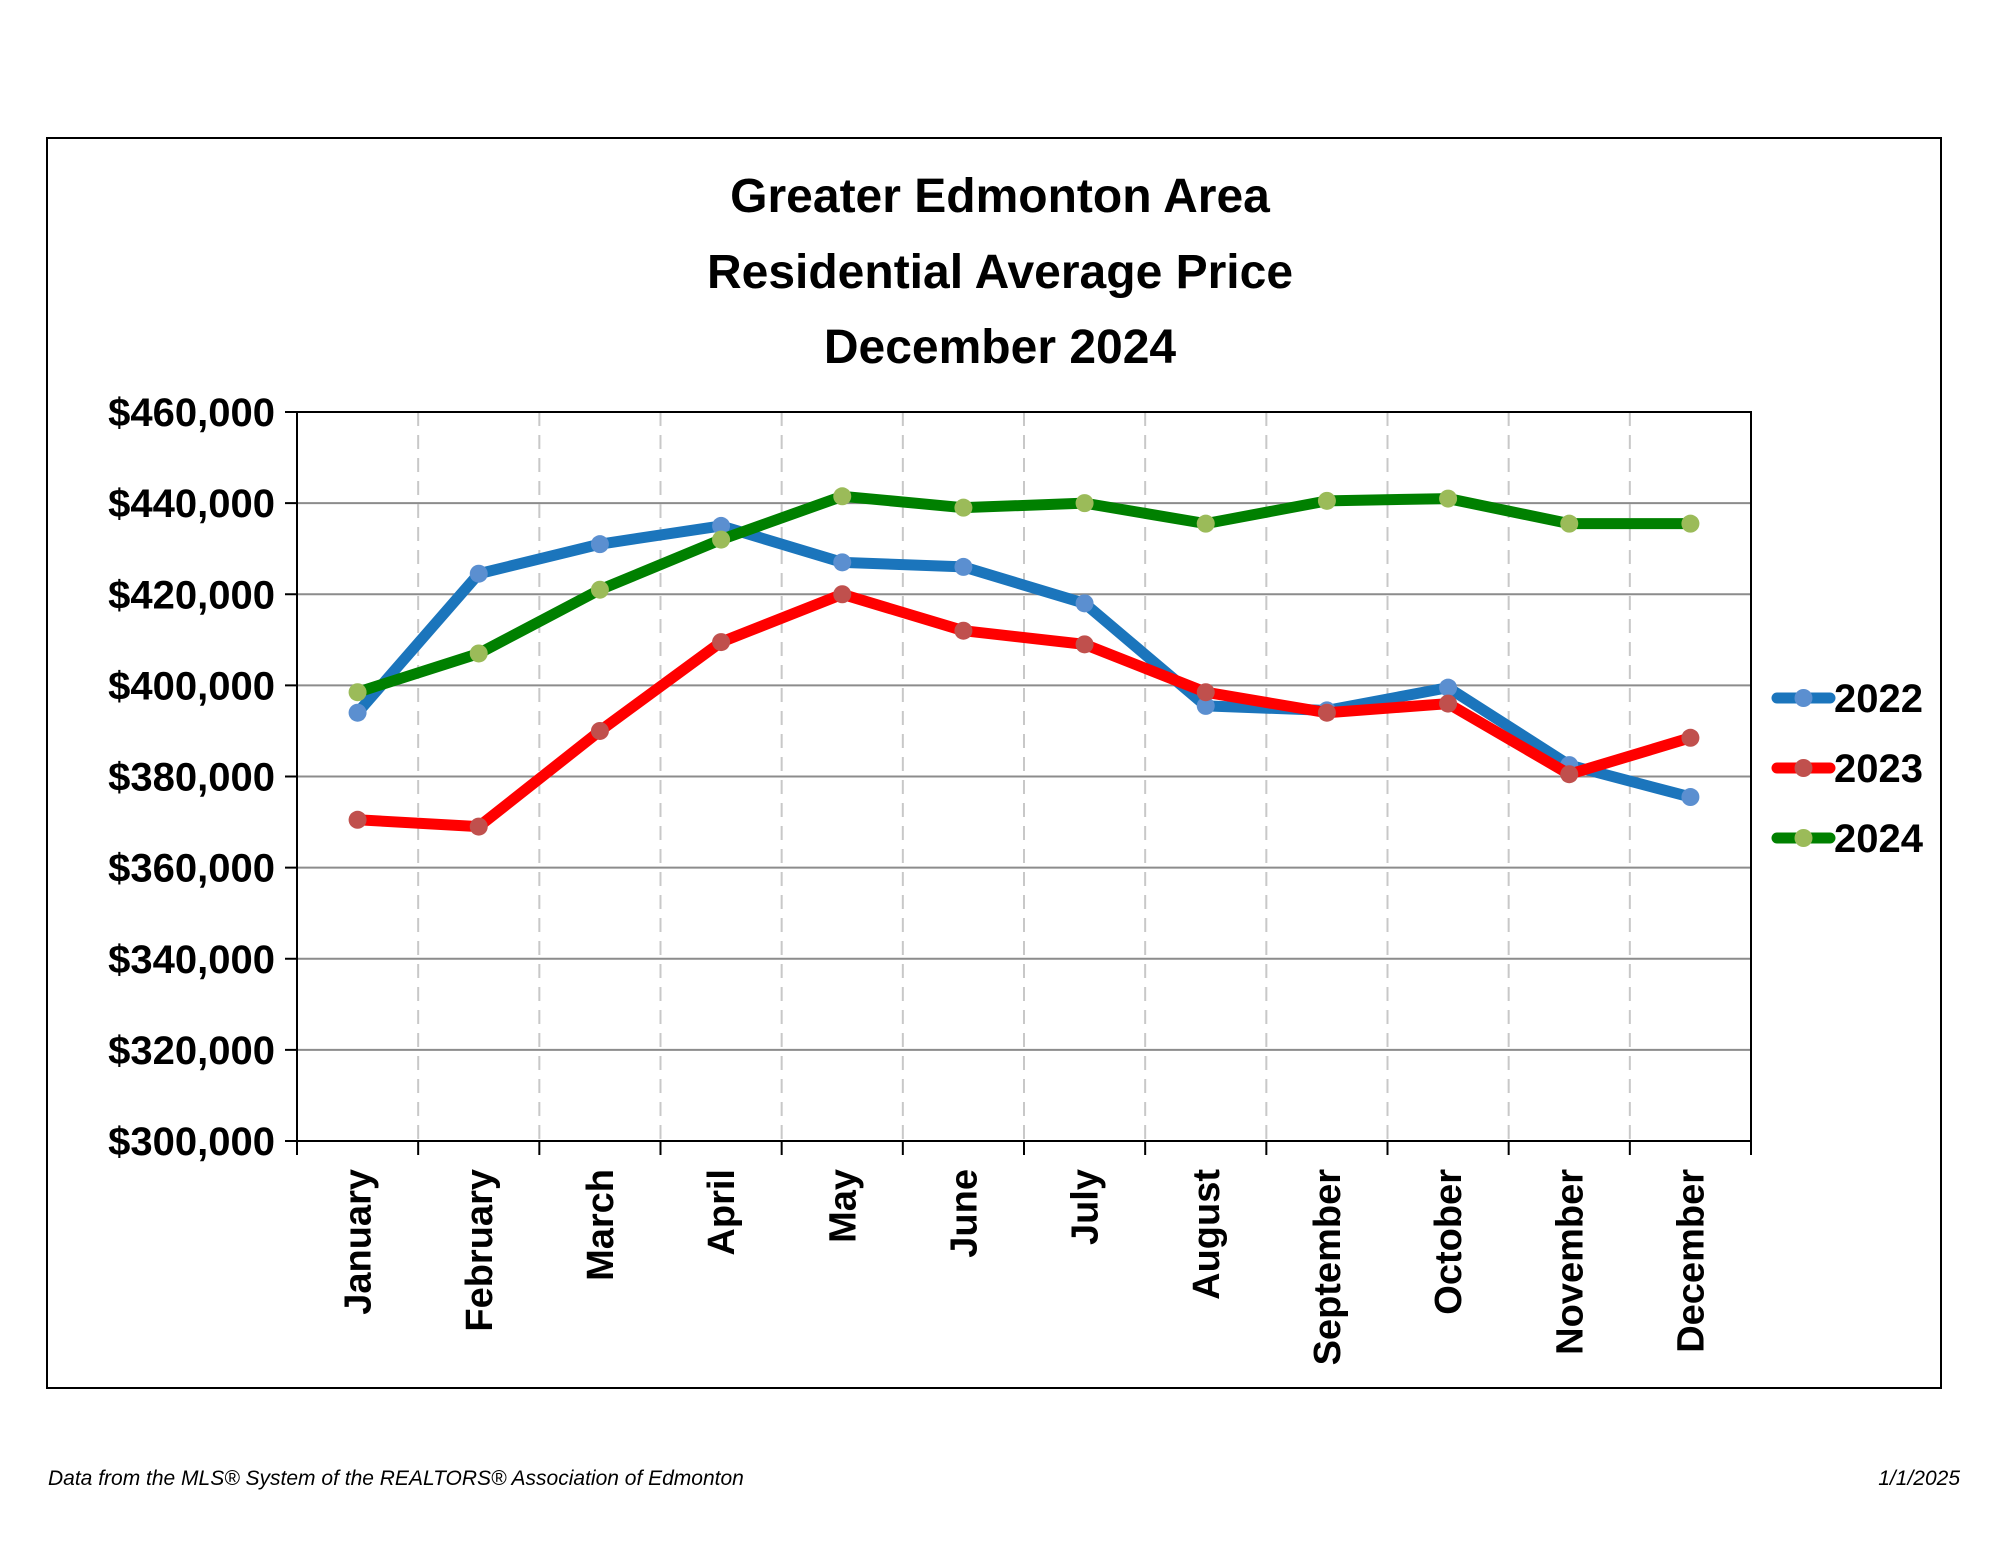 The height and width of the screenshot is (1545, 2000). I want to click on x-tick-label: August, so click(1207, 1234).